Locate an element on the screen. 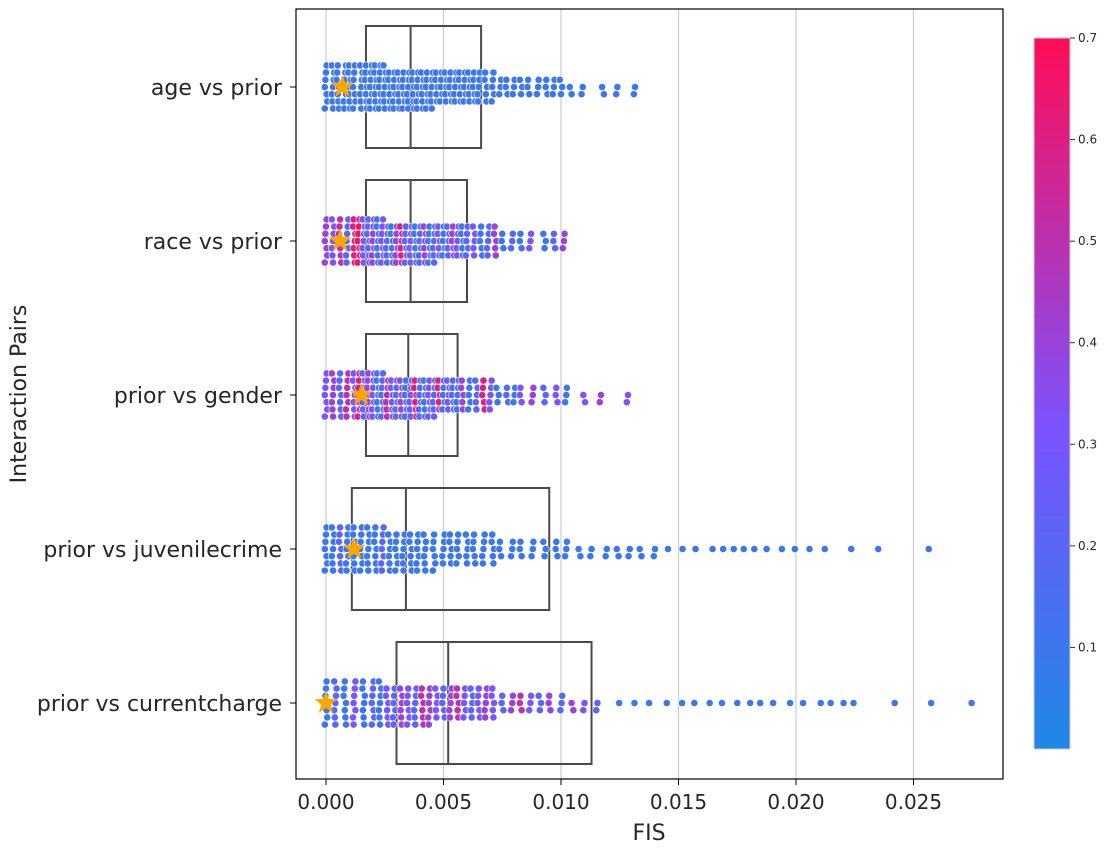  x-tick-label: 0.000 is located at coordinates (325, 802).